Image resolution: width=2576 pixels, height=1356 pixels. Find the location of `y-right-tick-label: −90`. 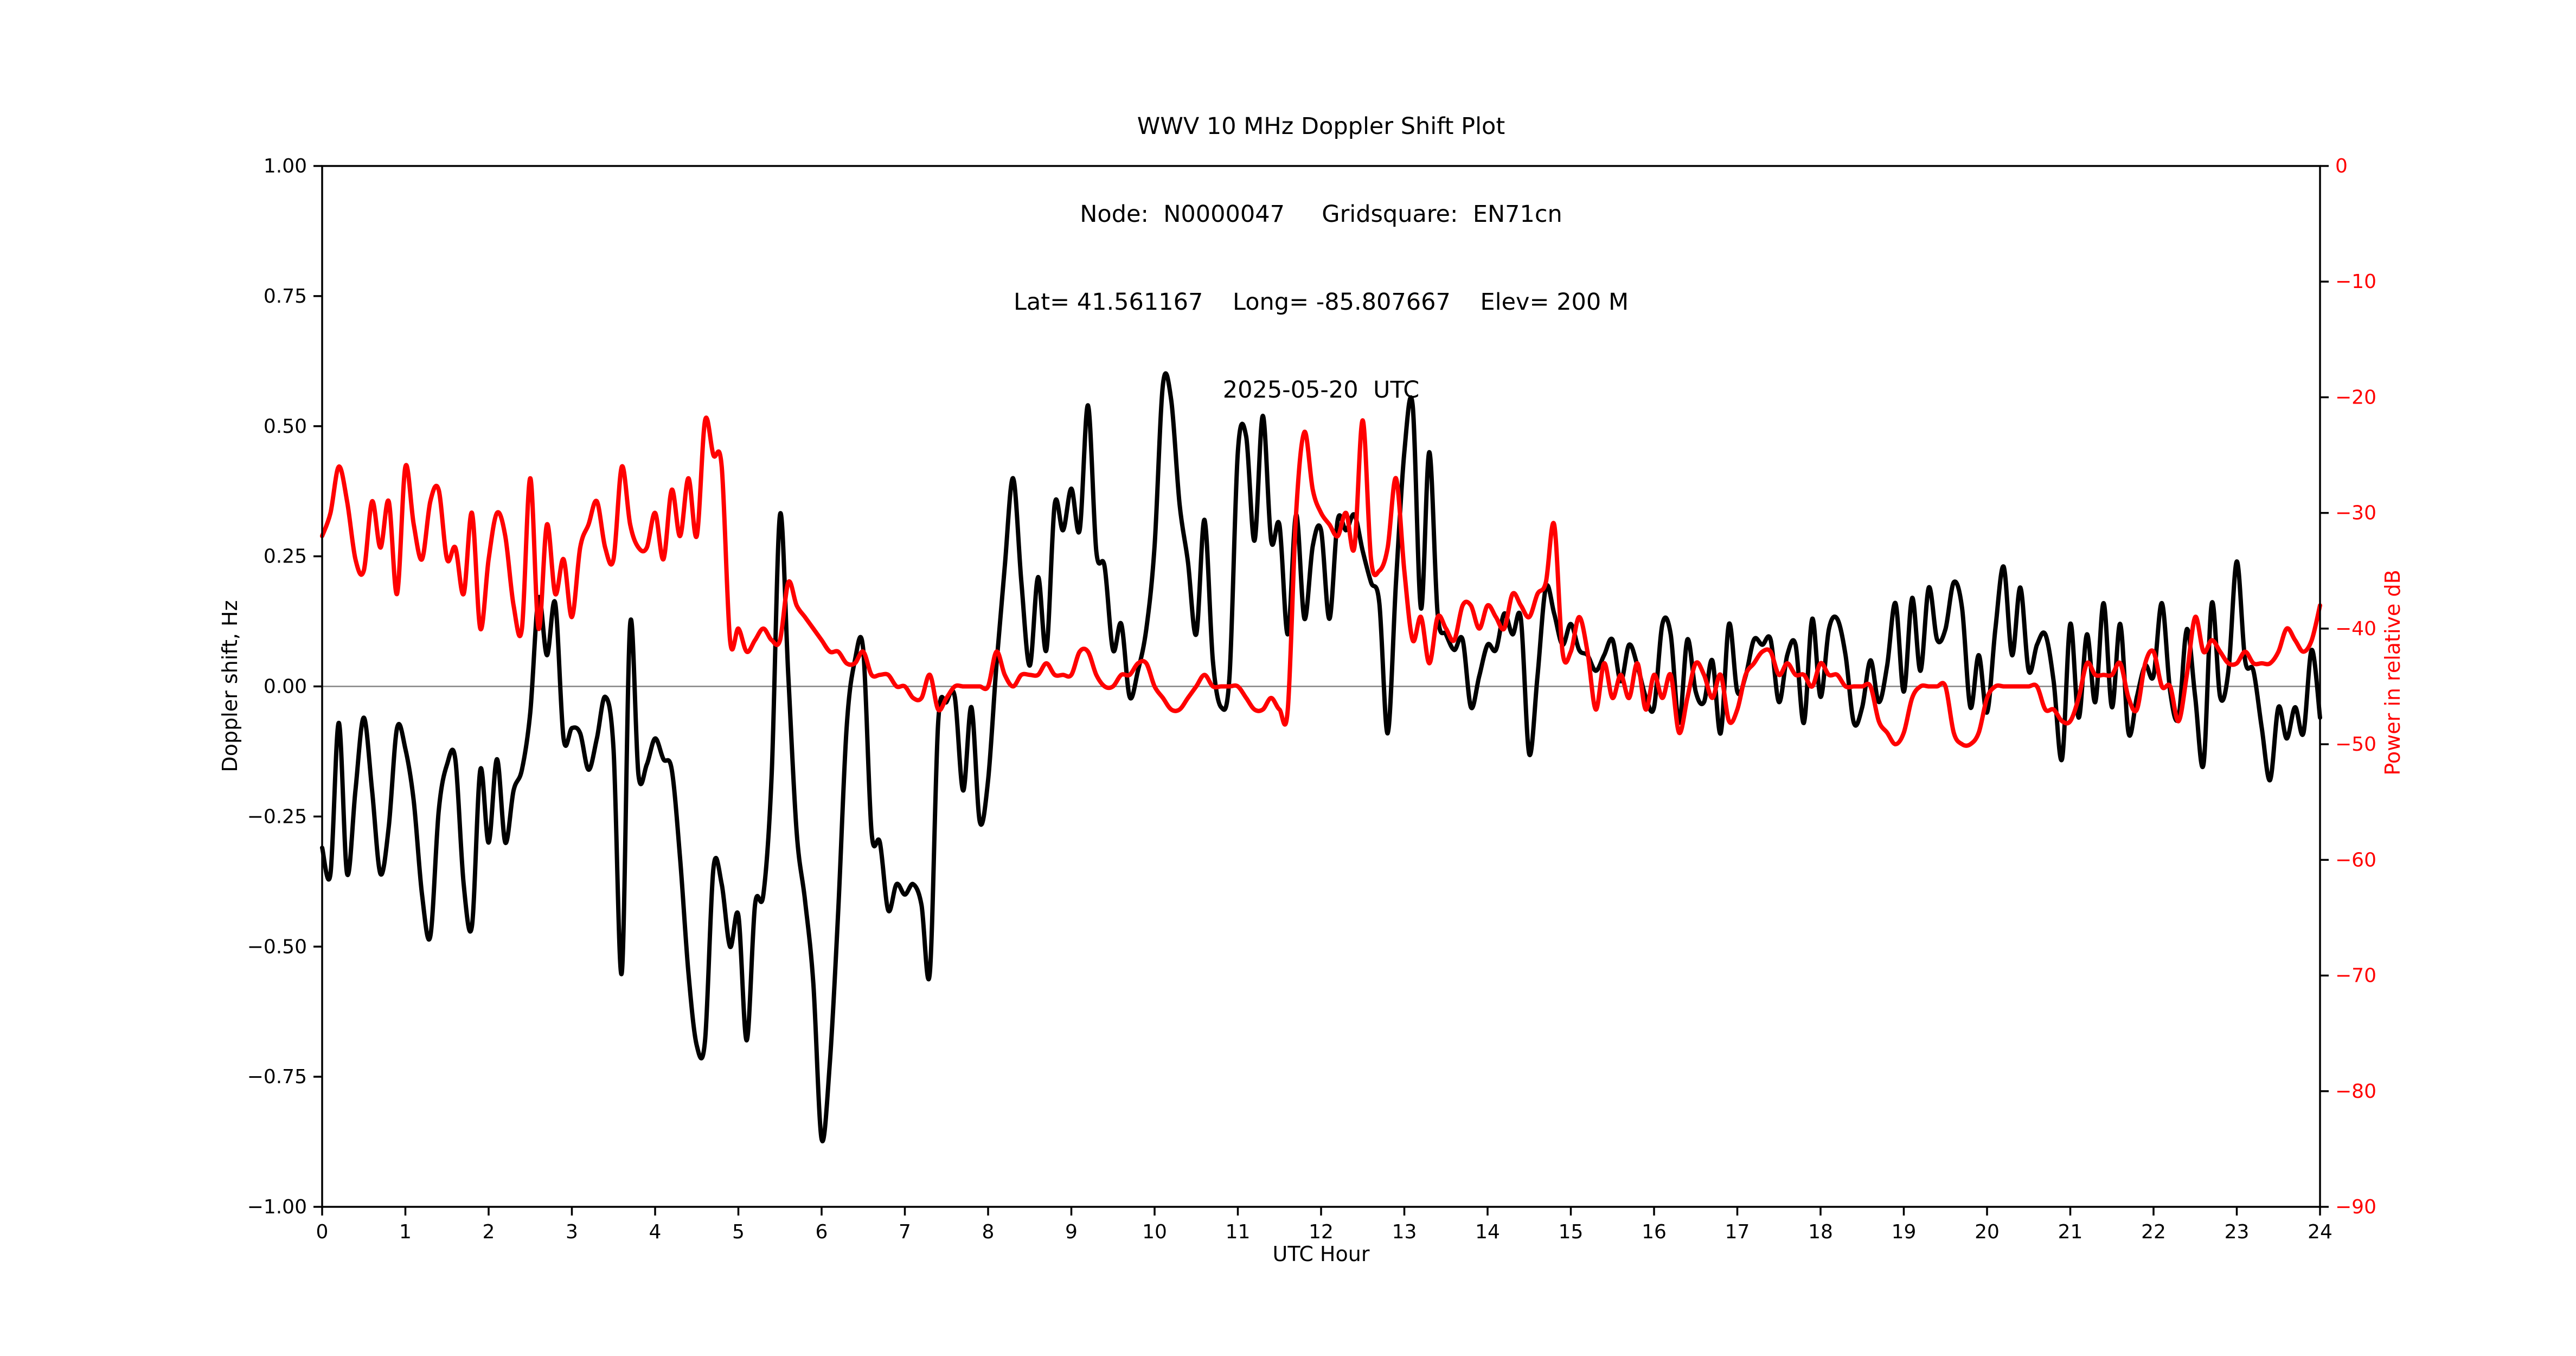

y-right-tick-label: −90 is located at coordinates (2355, 1207).